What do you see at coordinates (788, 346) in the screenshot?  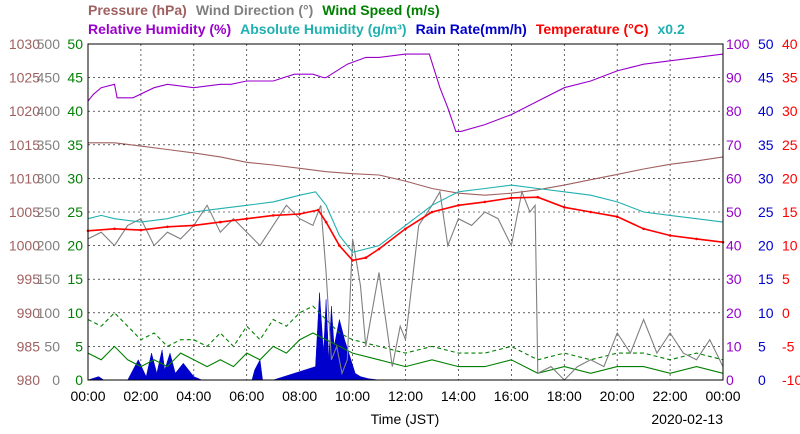 I see `temperature-tick-label: -5` at bounding box center [788, 346].